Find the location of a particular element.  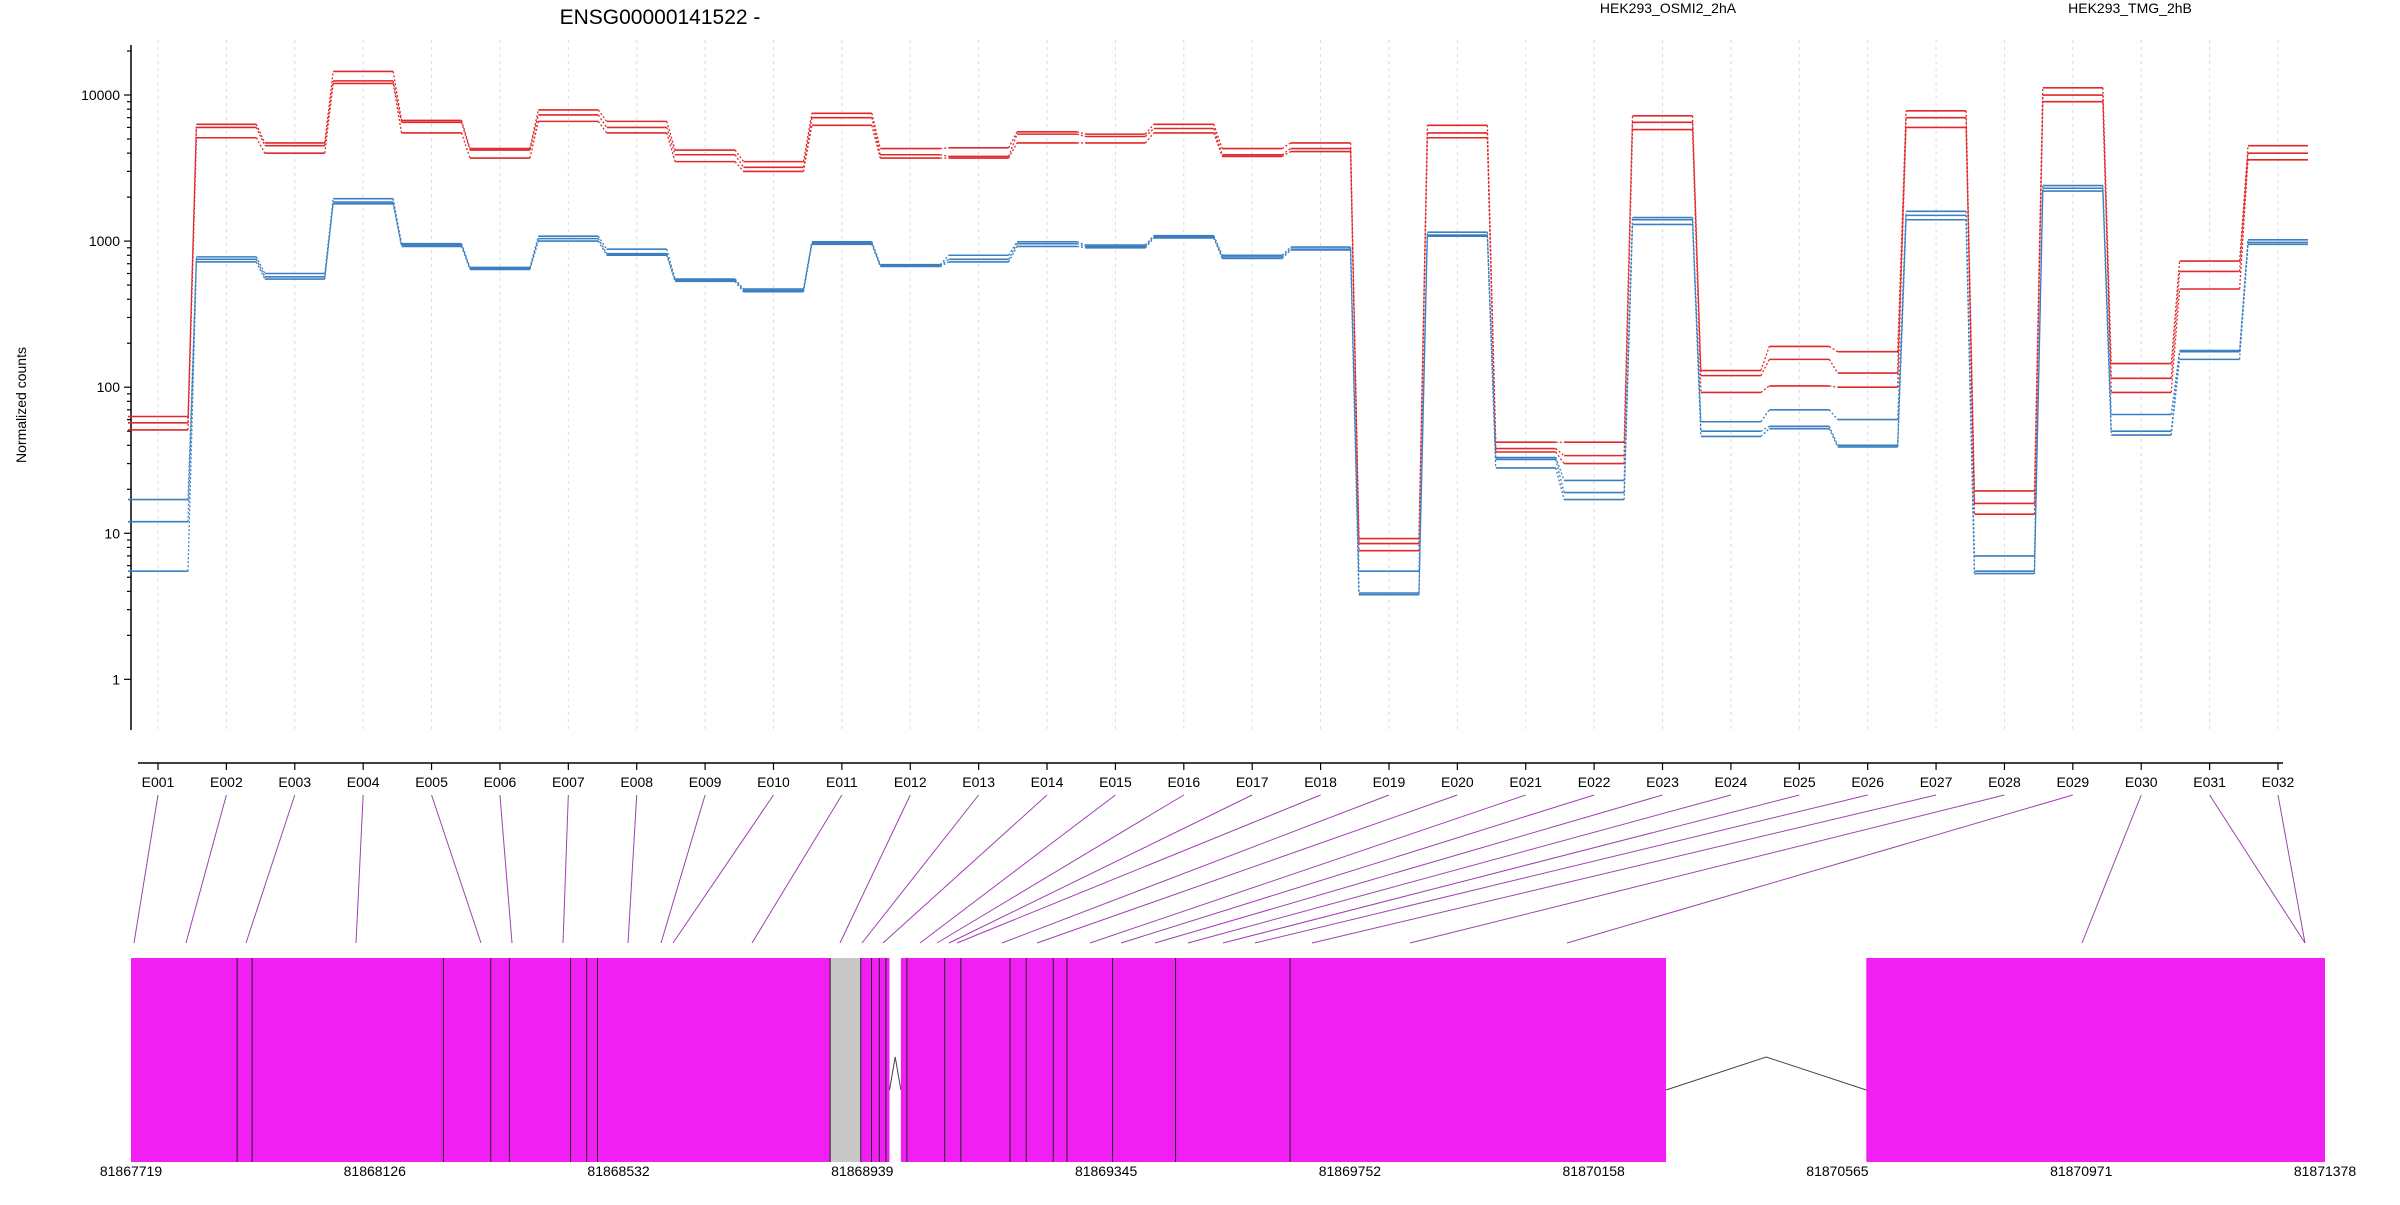

exon-link-lines is located at coordinates (1219, 869).